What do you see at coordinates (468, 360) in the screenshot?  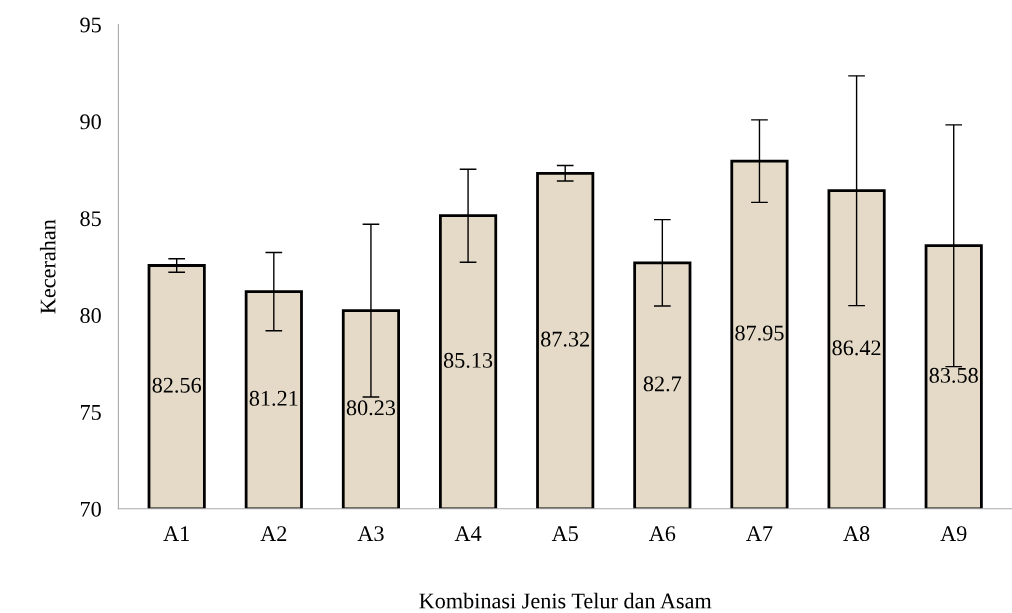 I see `data-label: 85.13` at bounding box center [468, 360].